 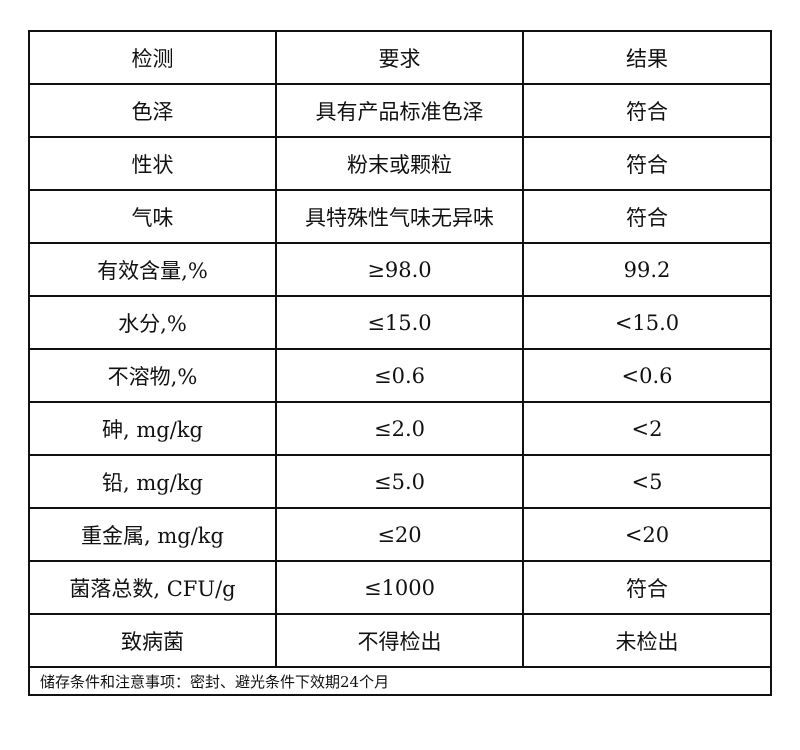 I want to click on cell-test: 气味, so click(x=152, y=216).